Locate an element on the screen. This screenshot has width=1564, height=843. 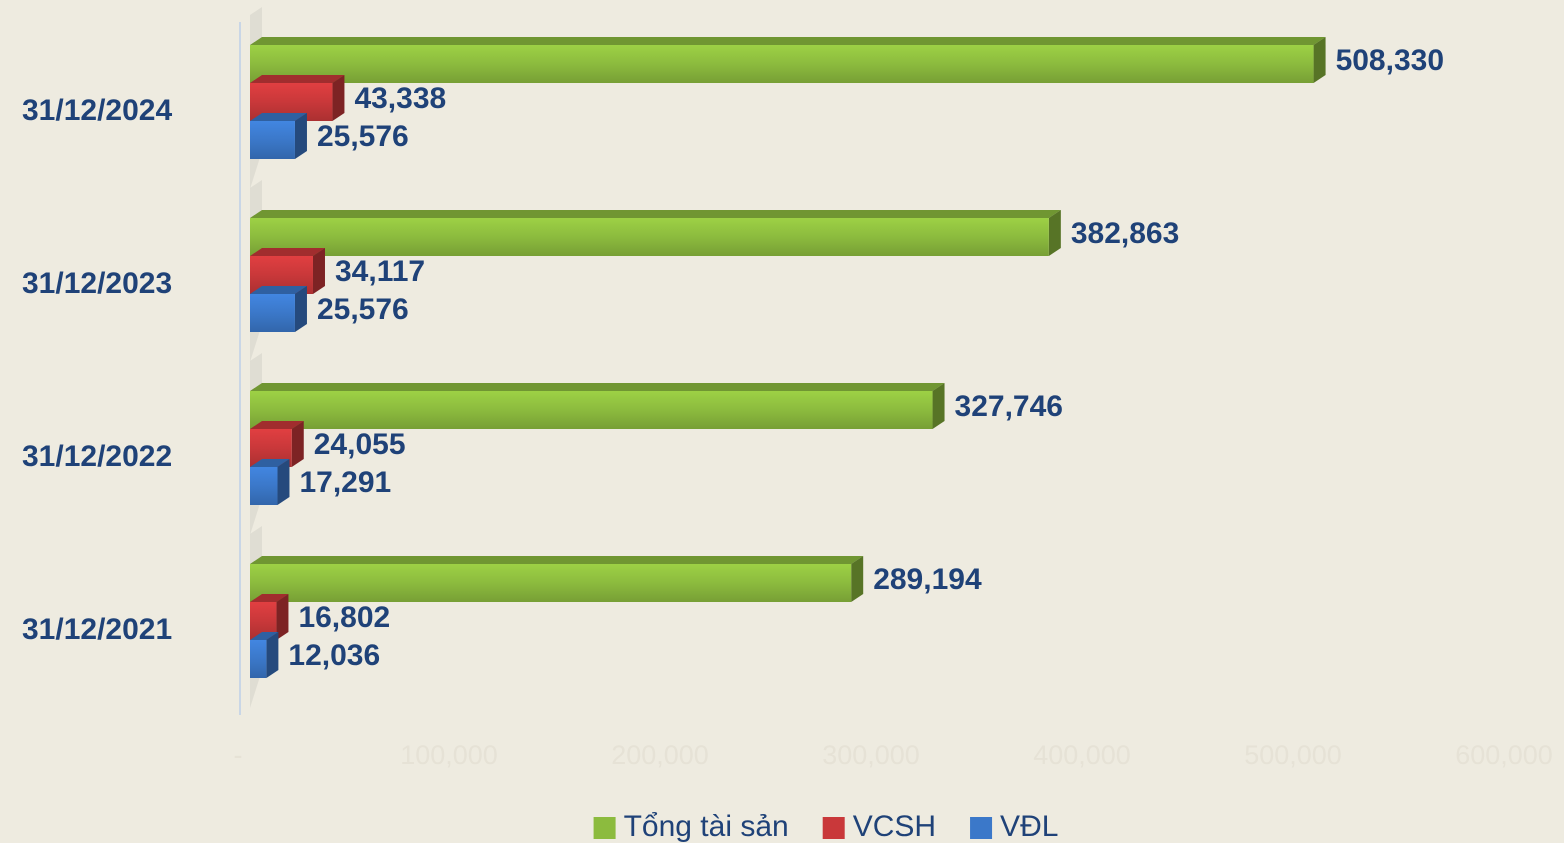
value-label: 327,746 is located at coordinates (1009, 406).